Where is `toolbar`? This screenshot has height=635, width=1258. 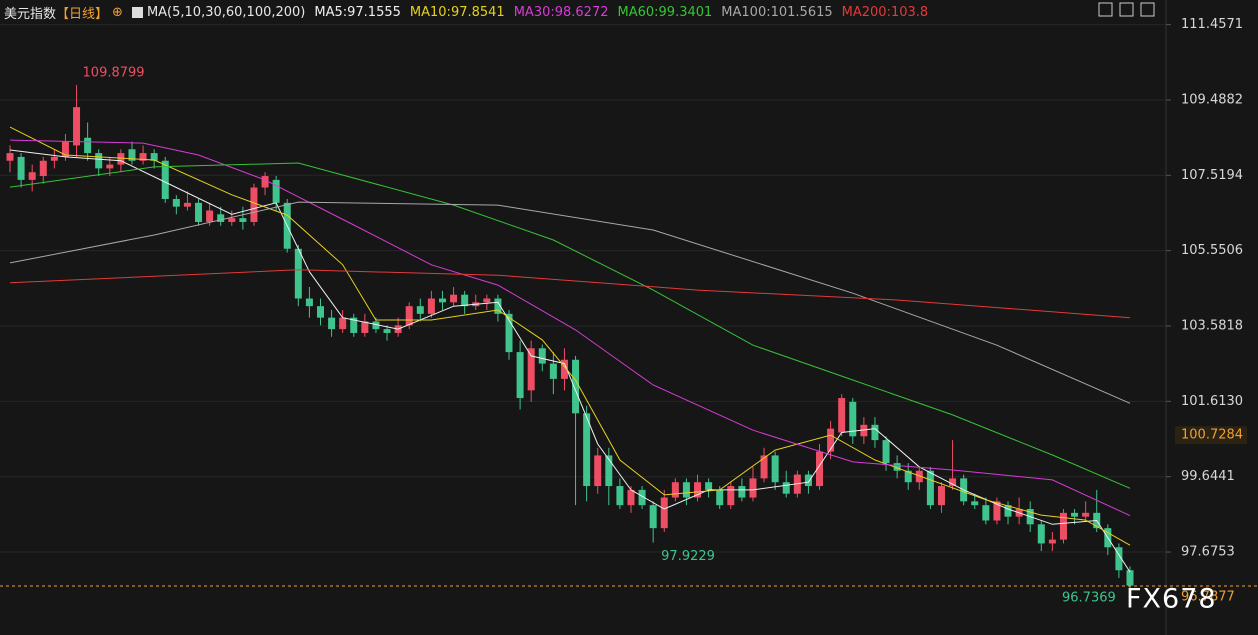 toolbar is located at coordinates (1126, 9).